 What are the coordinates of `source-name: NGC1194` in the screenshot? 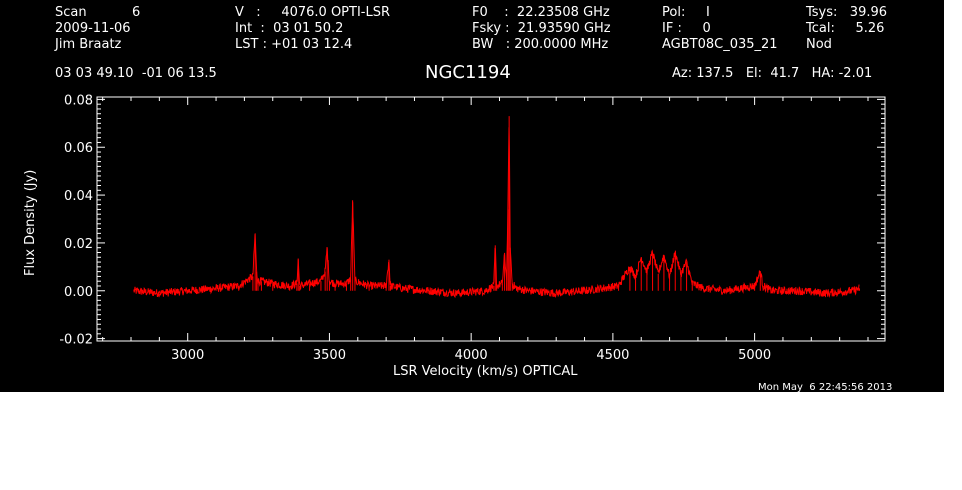 It's located at (468, 72).